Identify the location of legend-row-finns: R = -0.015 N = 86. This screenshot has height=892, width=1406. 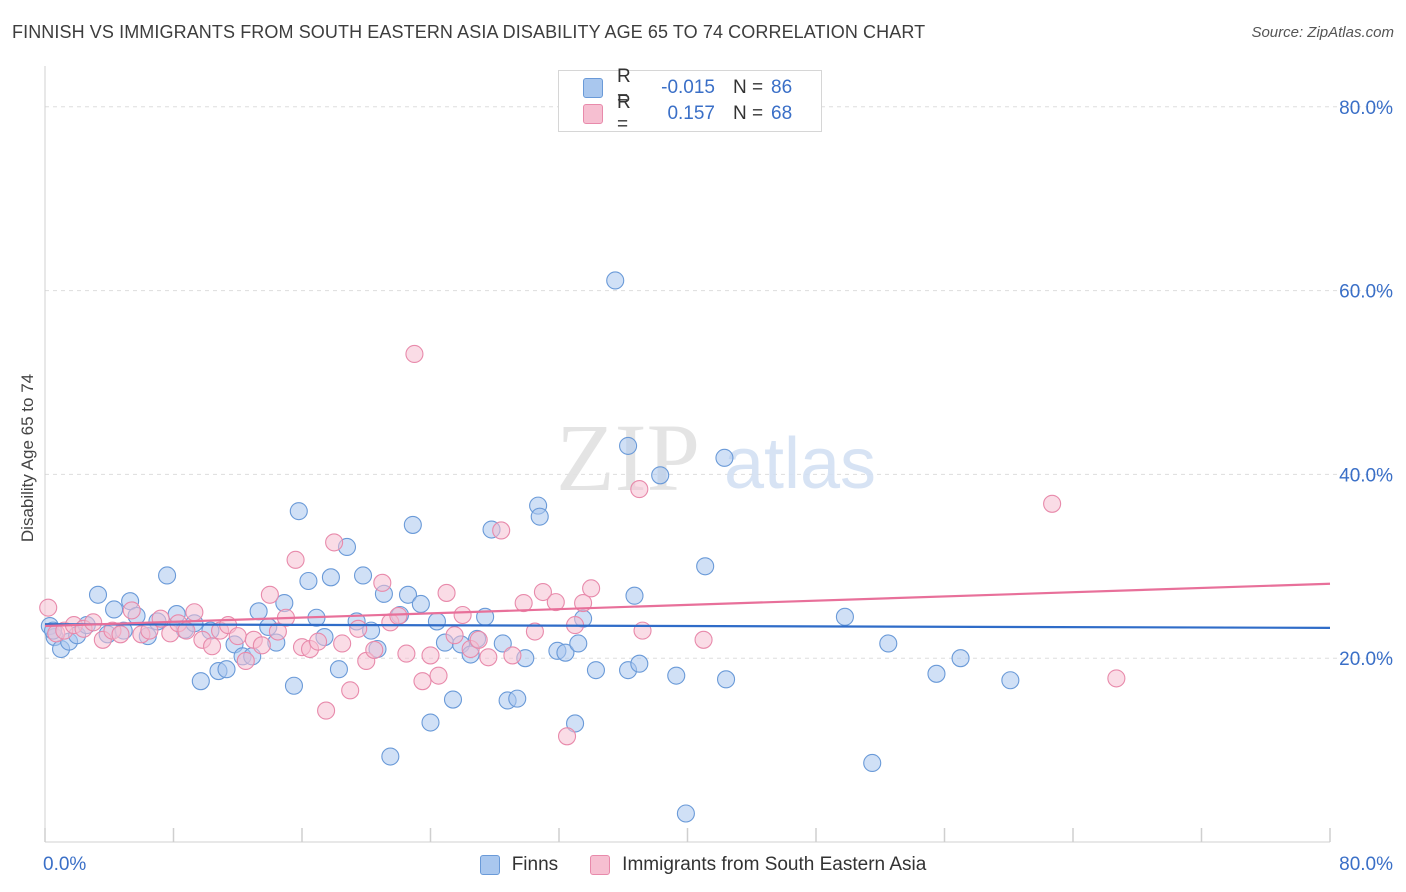
(688, 87).